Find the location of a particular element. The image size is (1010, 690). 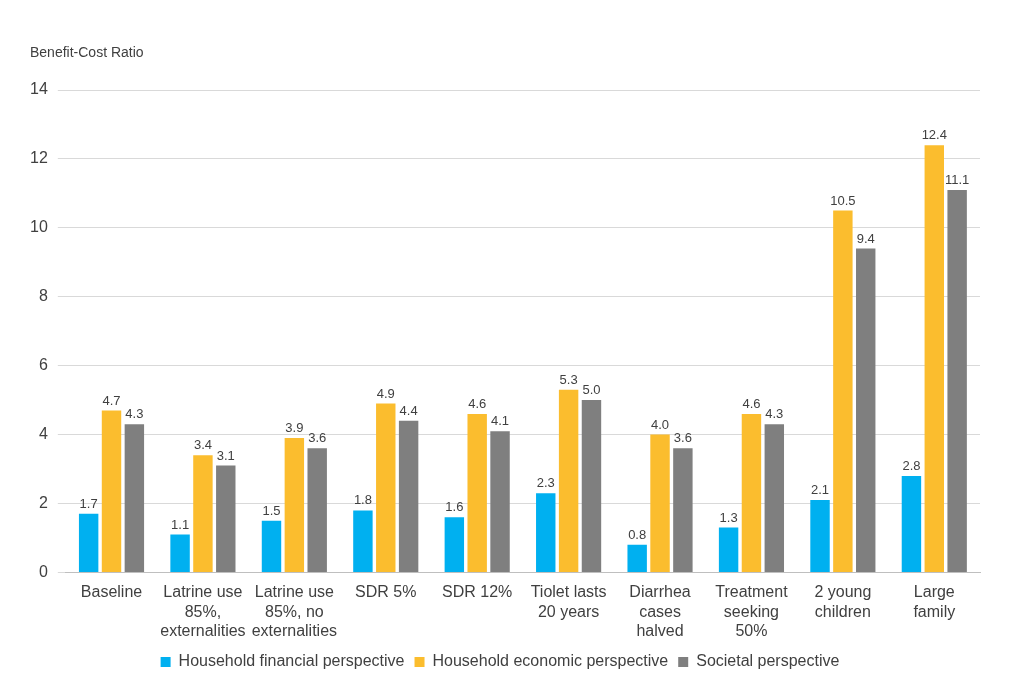

y-tick-label: 8 is located at coordinates (43, 296).